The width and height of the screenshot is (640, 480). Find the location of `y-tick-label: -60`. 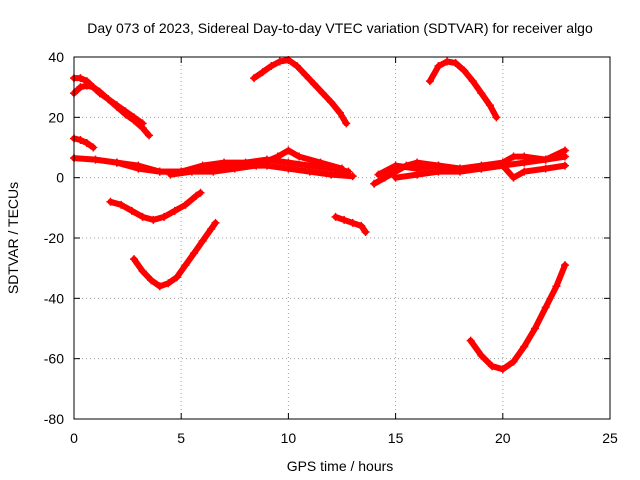

y-tick-label: -60 is located at coordinates (54, 359).